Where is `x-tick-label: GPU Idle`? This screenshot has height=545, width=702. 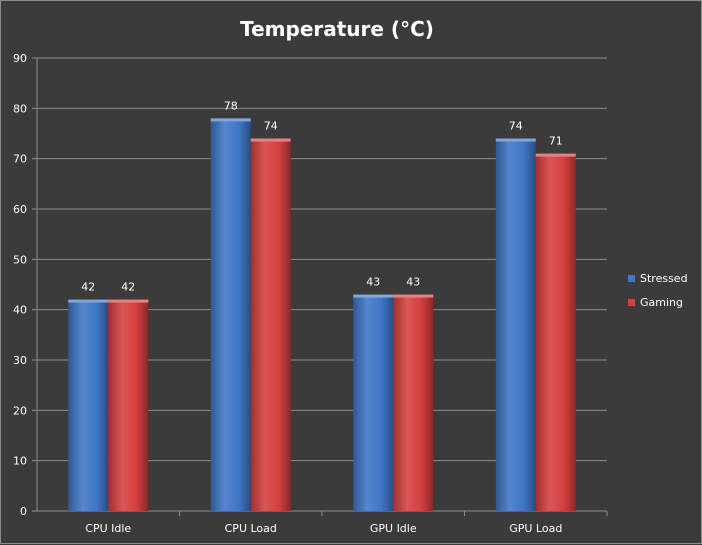 x-tick-label: GPU Idle is located at coordinates (393, 528).